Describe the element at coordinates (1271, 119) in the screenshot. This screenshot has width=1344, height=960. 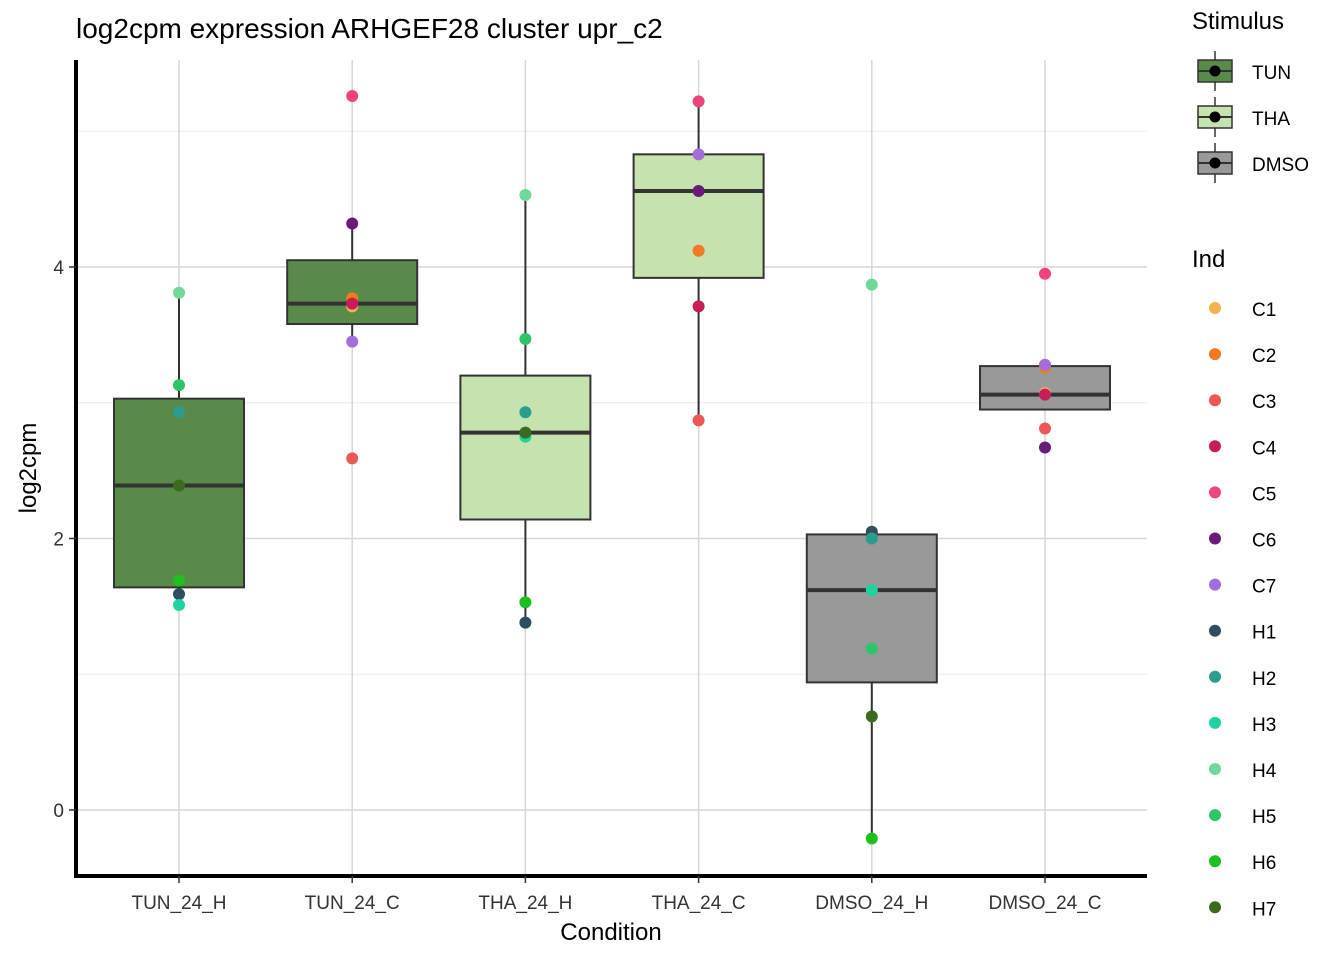
I see `legend-stimulus-label: THA` at that location.